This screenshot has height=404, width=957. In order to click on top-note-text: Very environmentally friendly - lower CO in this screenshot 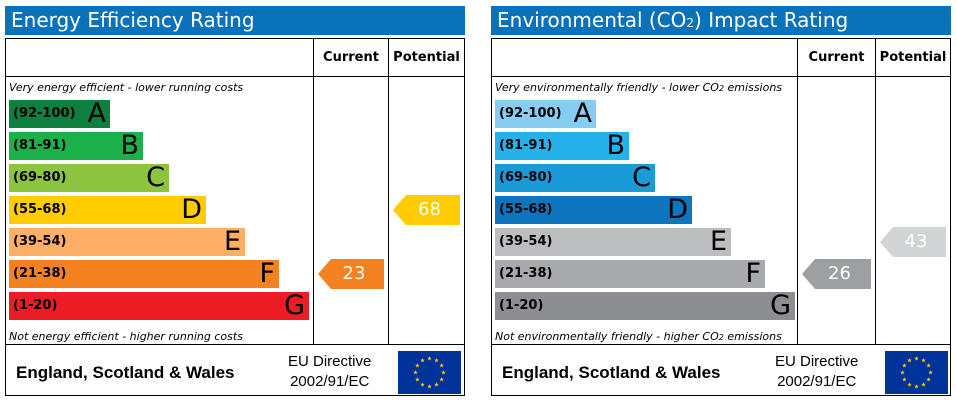, I will do `click(607, 87)`.